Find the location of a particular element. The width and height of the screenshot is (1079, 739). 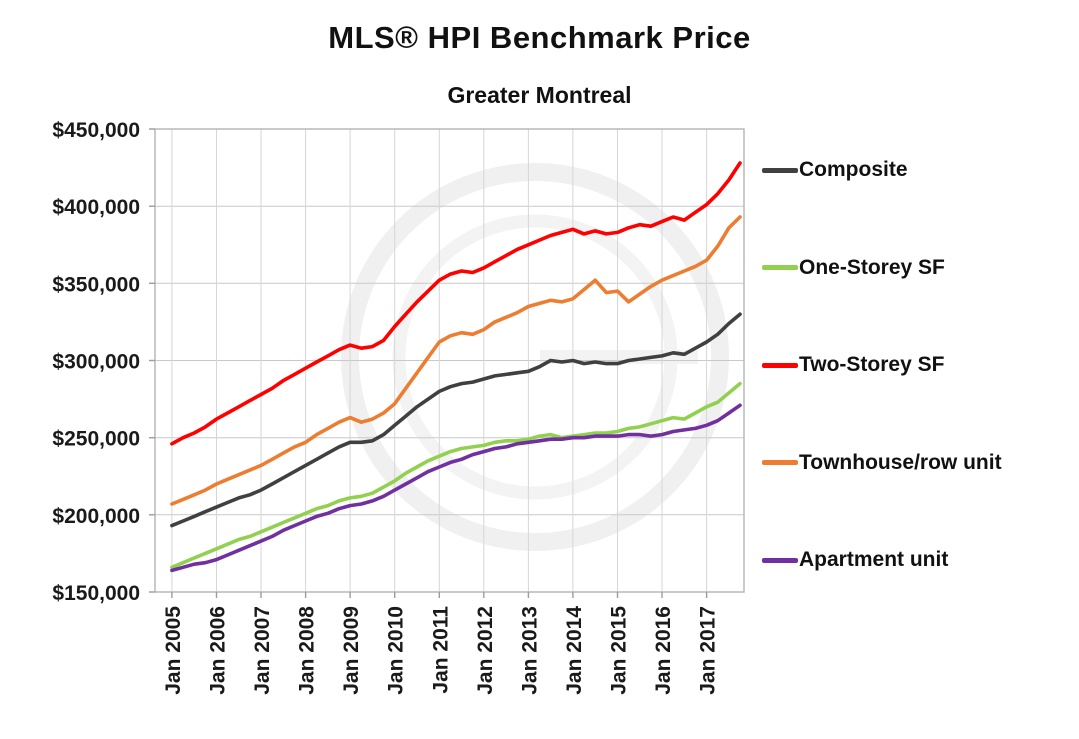

chart-title: MLS® HPI Benchmark Price is located at coordinates (539, 37).